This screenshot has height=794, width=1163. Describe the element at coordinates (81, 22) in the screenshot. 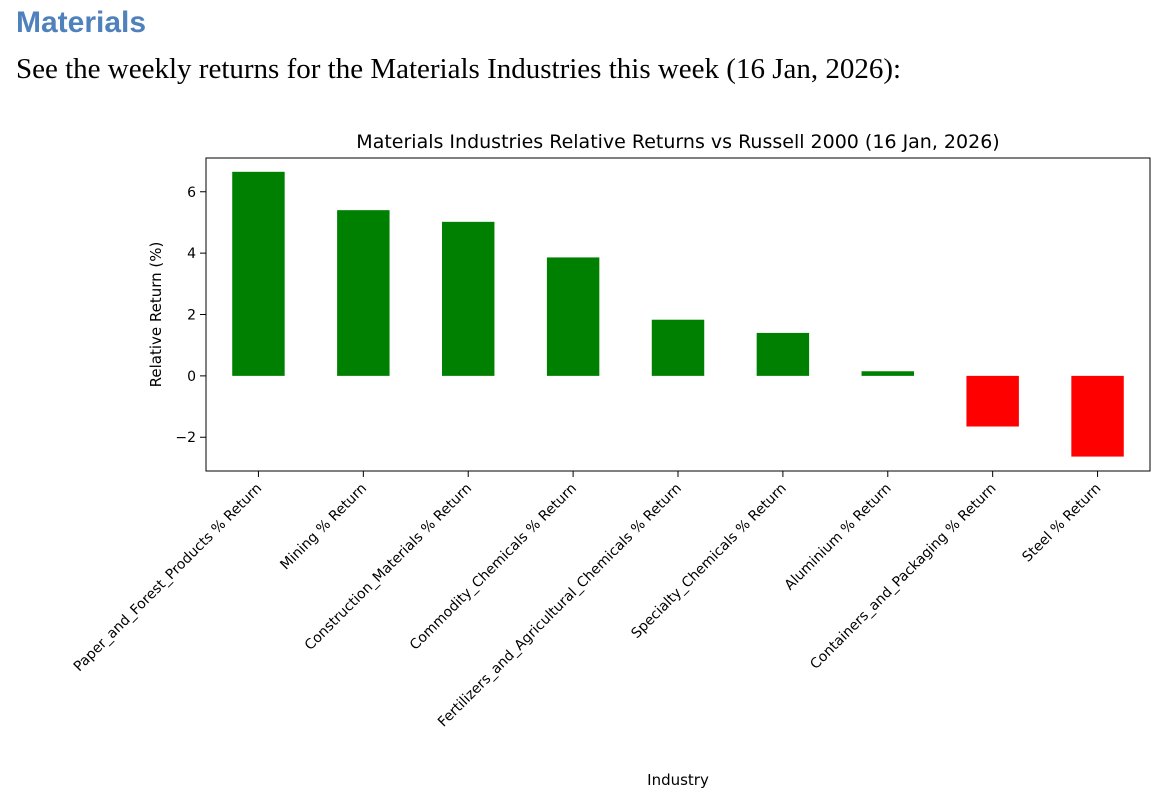

I see `section-heading: Materials` at that location.